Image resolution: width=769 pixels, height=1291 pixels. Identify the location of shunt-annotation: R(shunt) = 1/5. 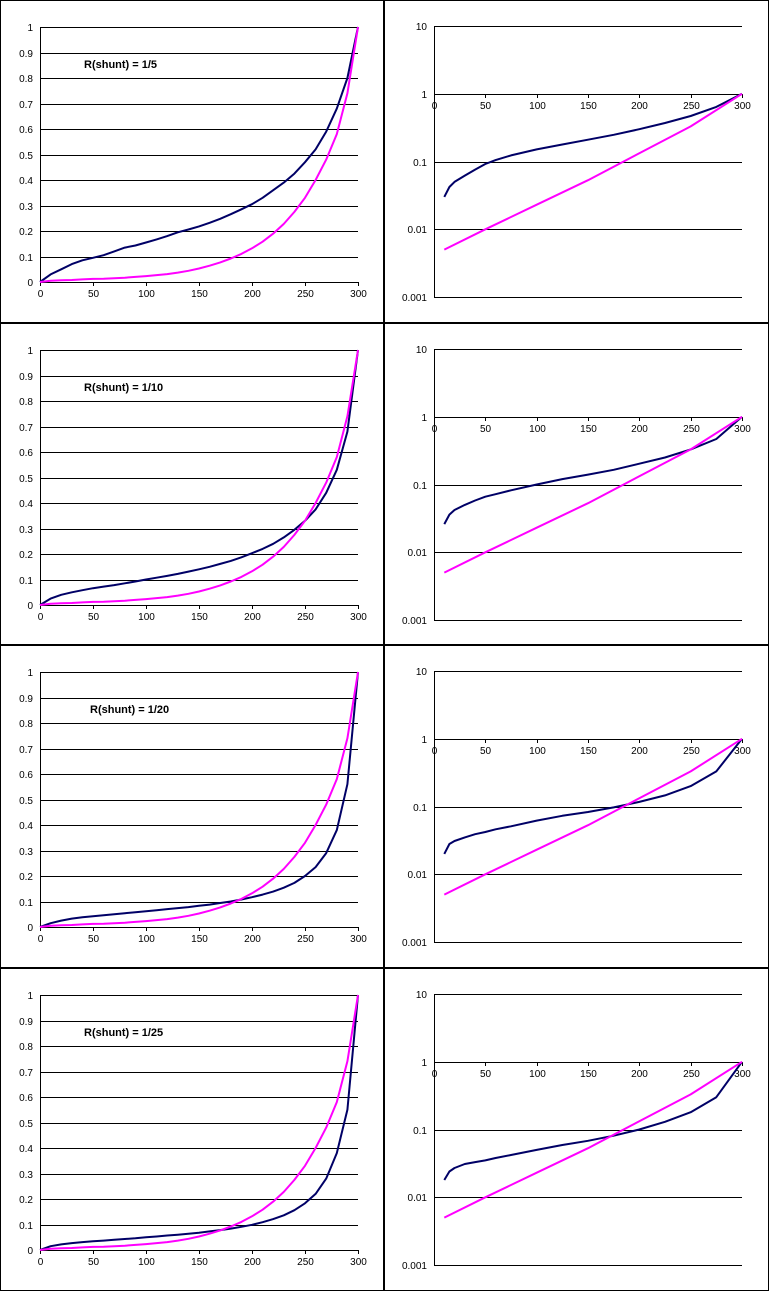
(120, 65).